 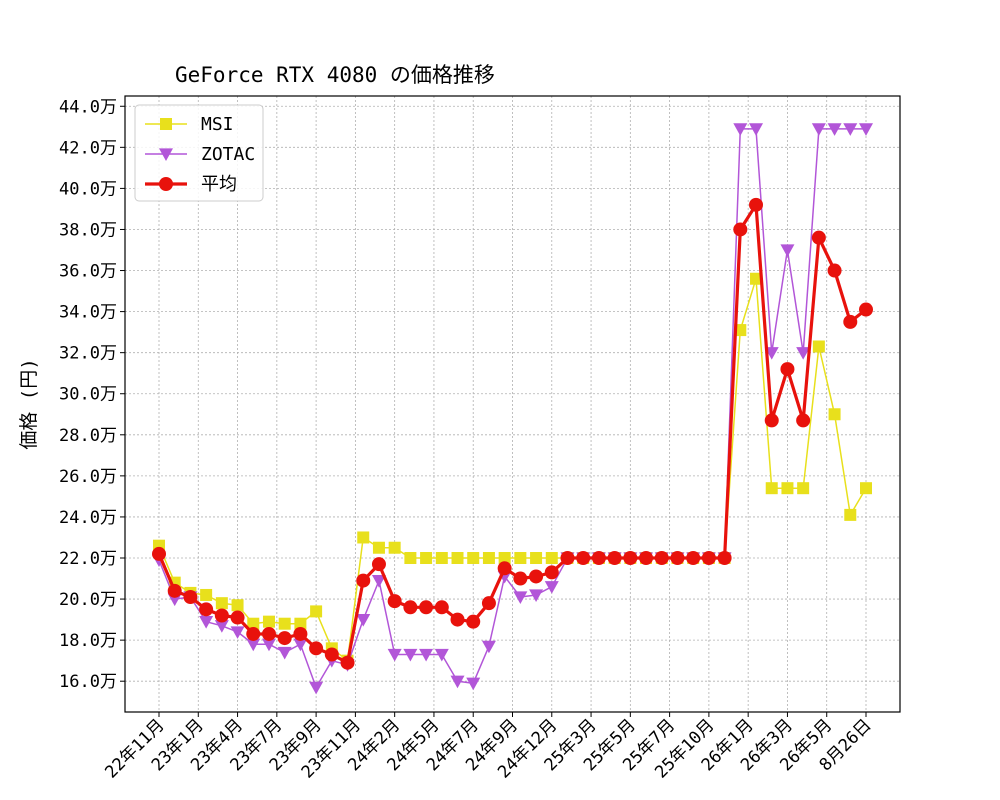 What do you see at coordinates (88, 641) in the screenshot?
I see `y-tick-label: 18.0万` at bounding box center [88, 641].